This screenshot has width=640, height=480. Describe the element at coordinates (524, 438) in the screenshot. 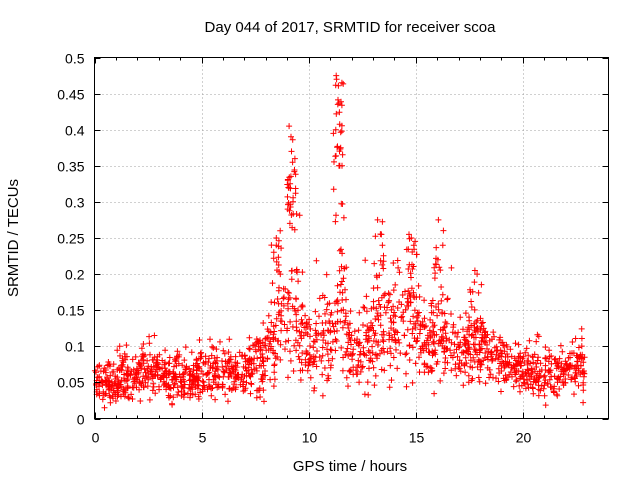

I see `x-tick-label: 20` at that location.